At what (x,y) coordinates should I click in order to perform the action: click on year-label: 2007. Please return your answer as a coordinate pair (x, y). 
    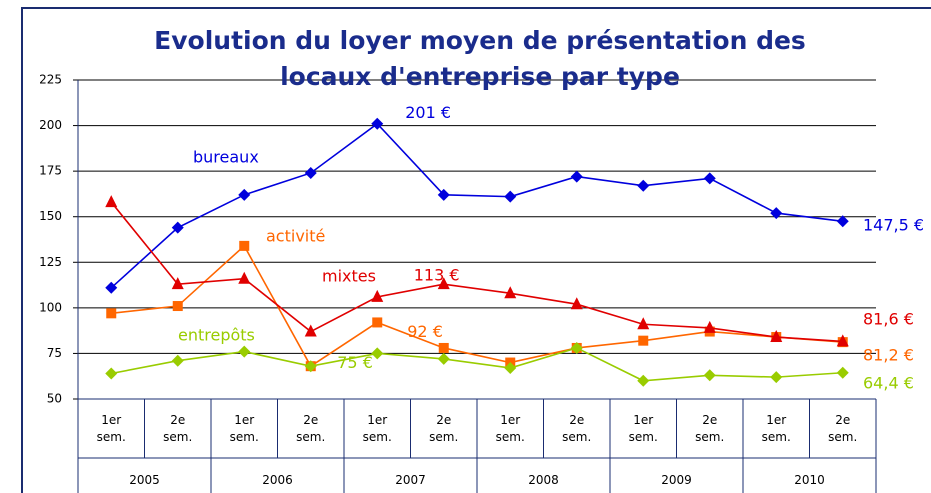
    Looking at the image, I should click on (410, 480).